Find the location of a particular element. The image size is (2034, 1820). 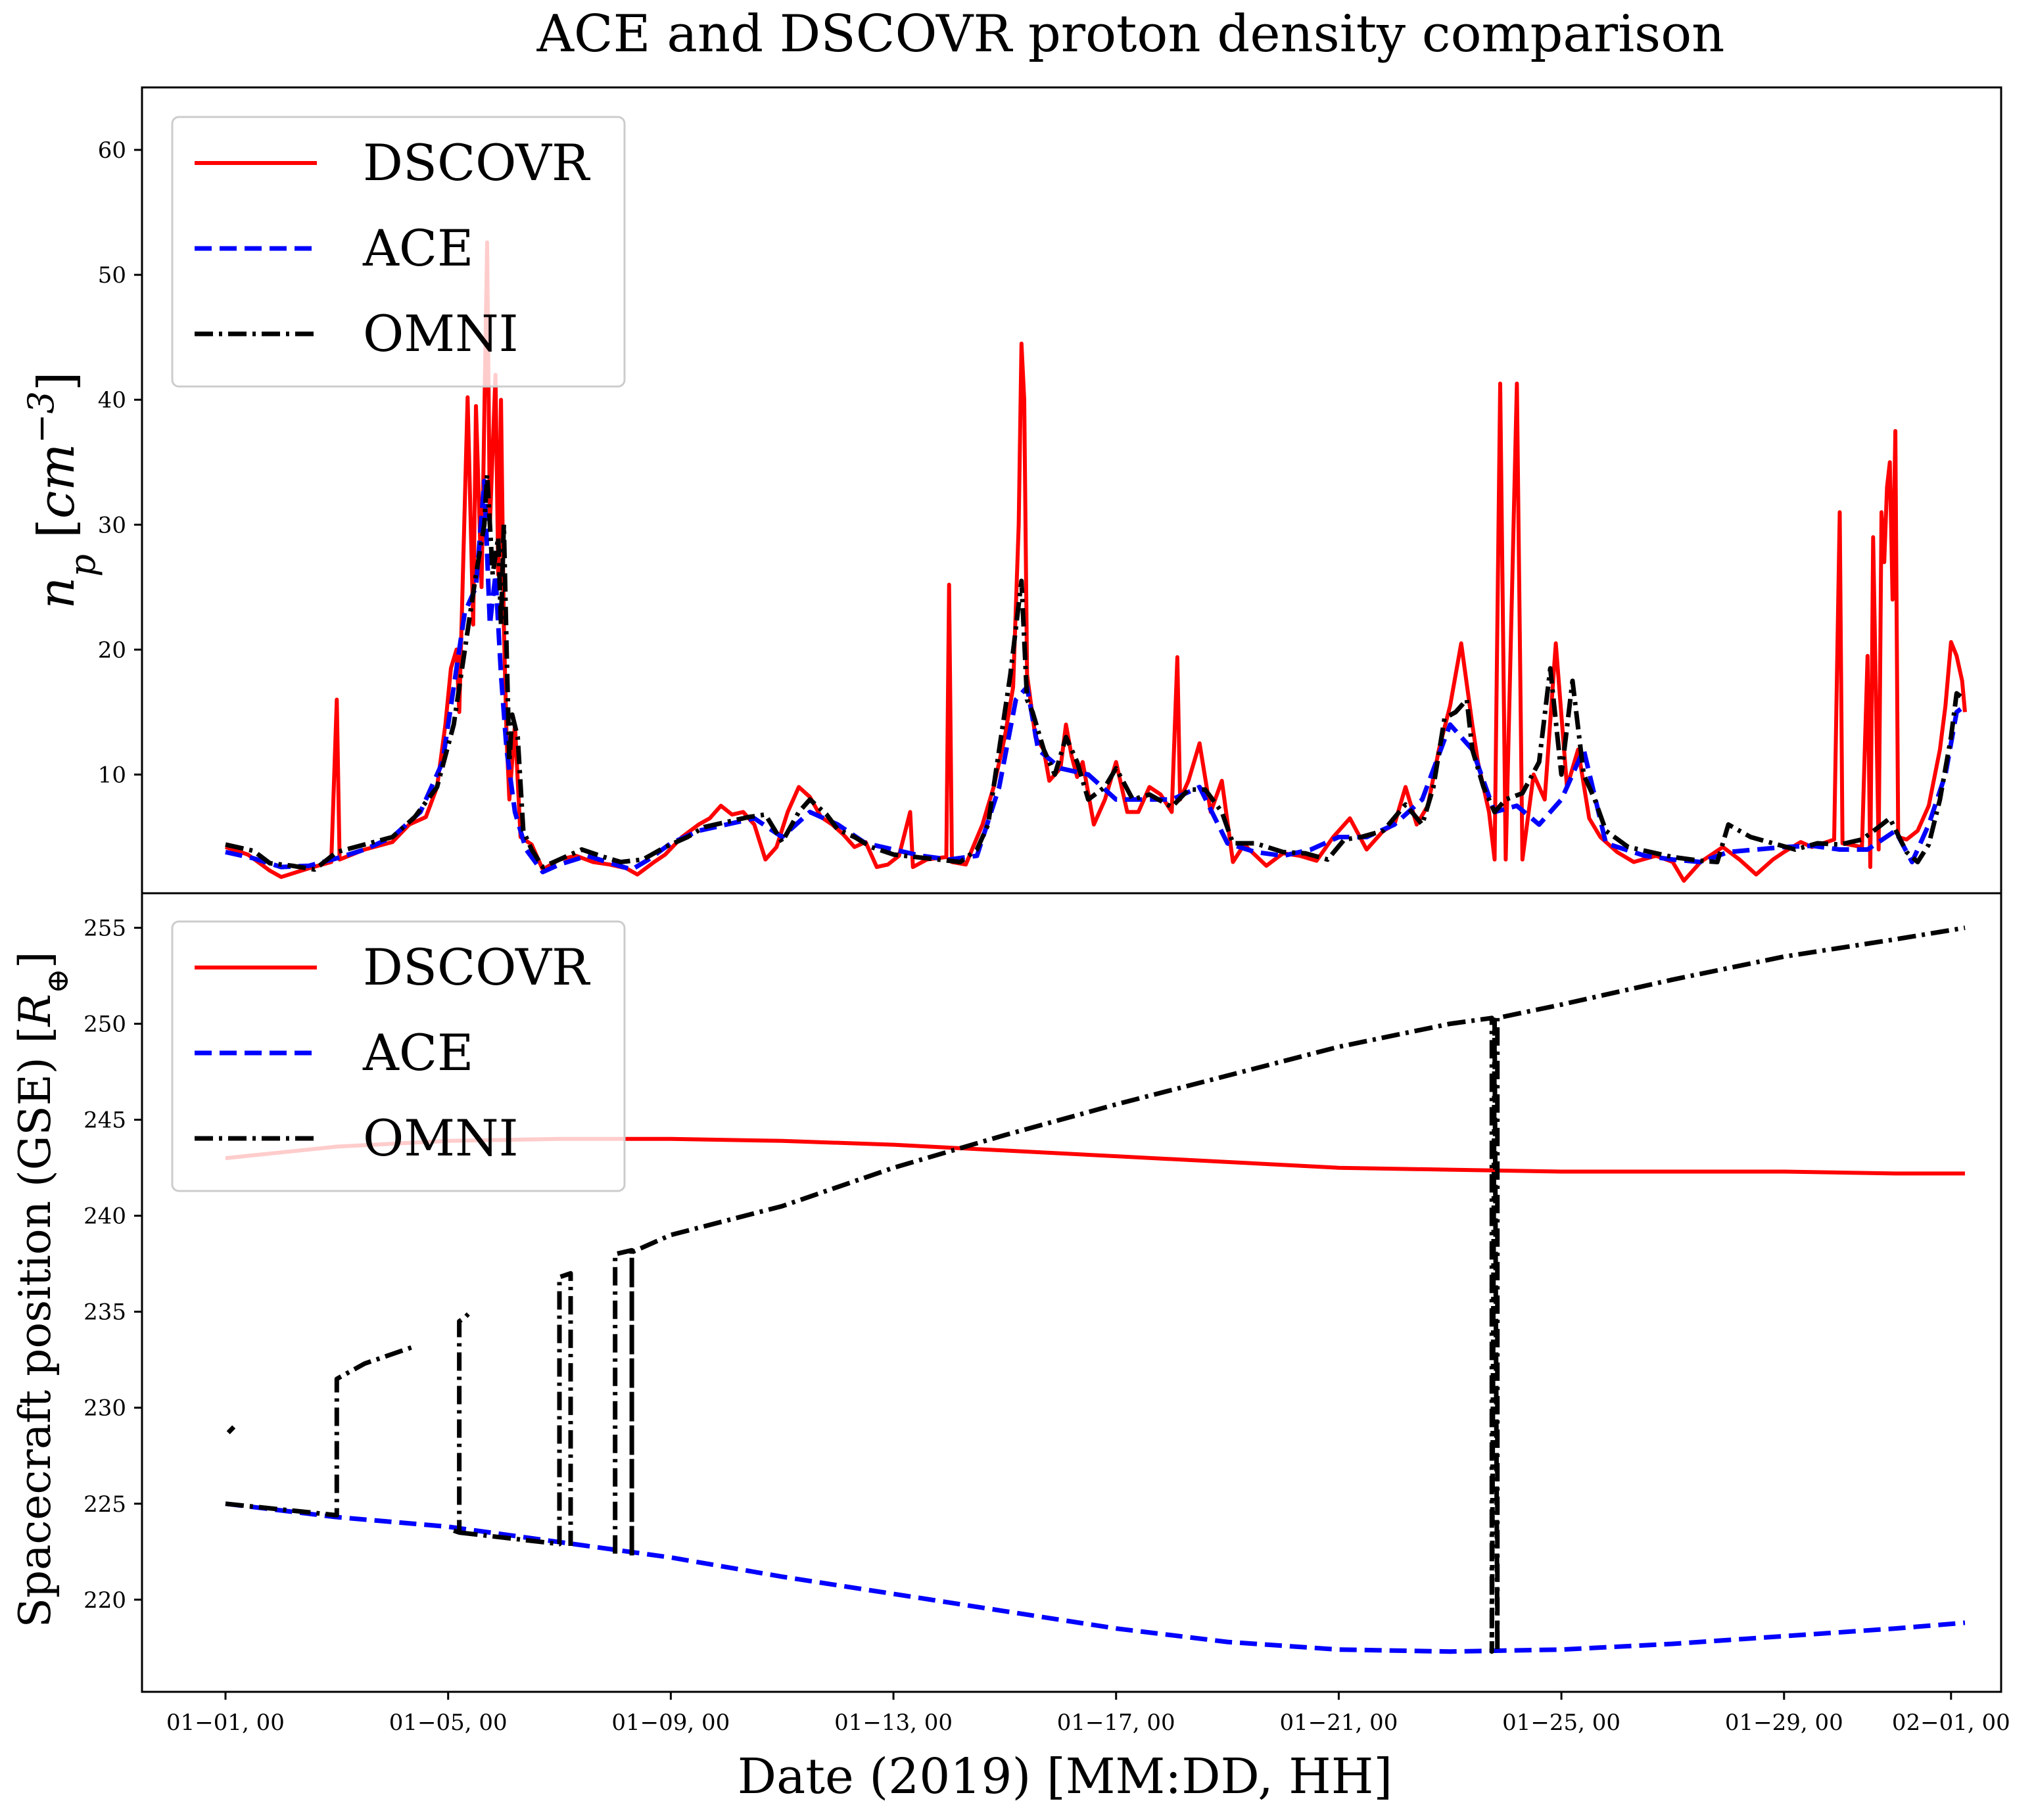

bottom-legend-label-ace: ACE is located at coordinates (418, 1052).